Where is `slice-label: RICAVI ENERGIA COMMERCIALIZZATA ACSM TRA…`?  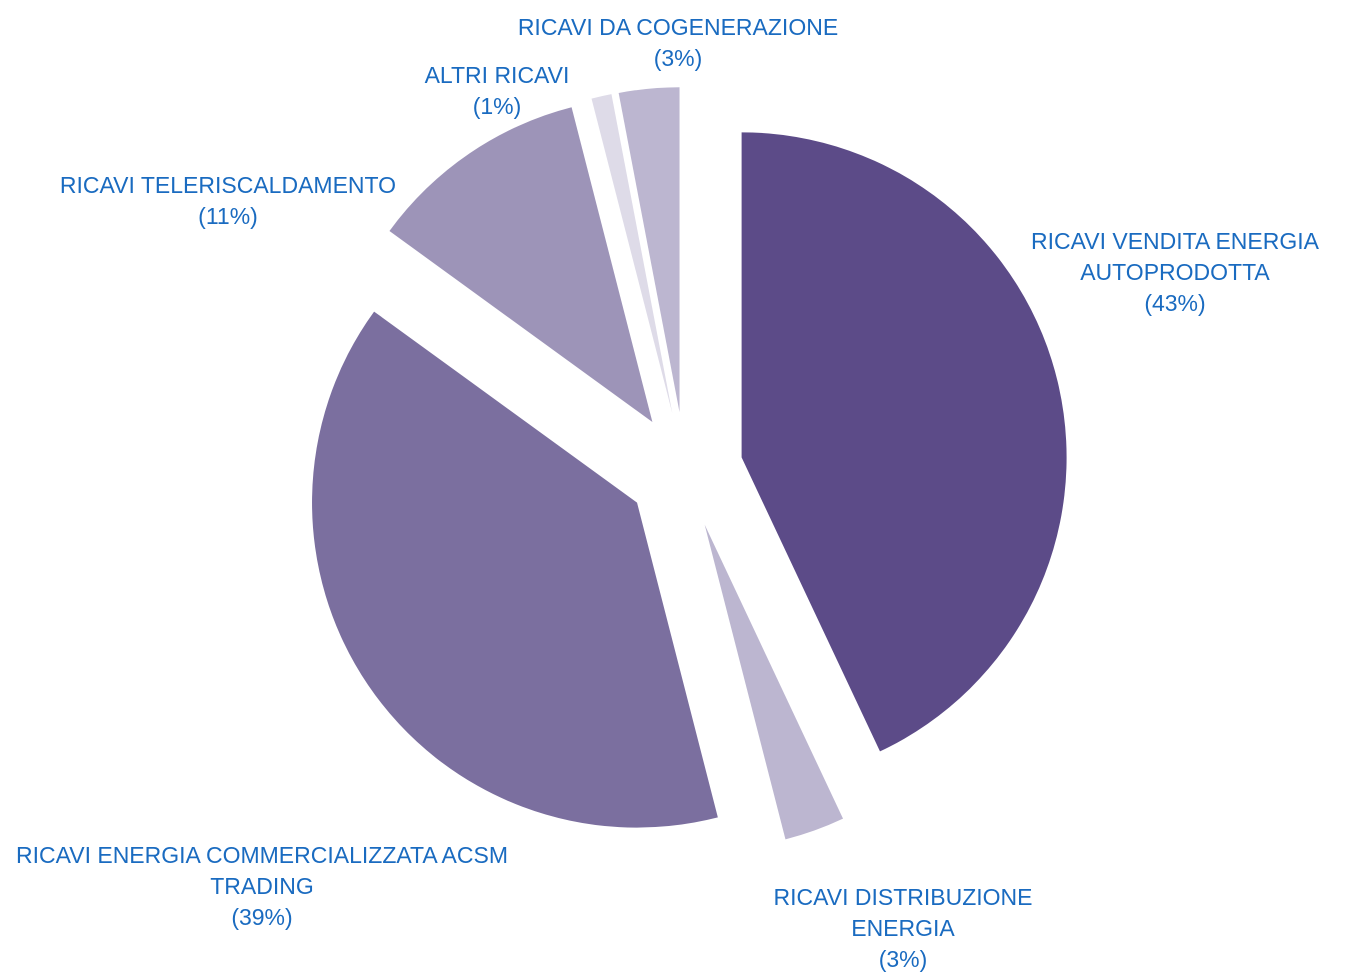
slice-label: RICAVI ENERGIA COMMERCIALIZZATA ACSM TRA… is located at coordinates (262, 886).